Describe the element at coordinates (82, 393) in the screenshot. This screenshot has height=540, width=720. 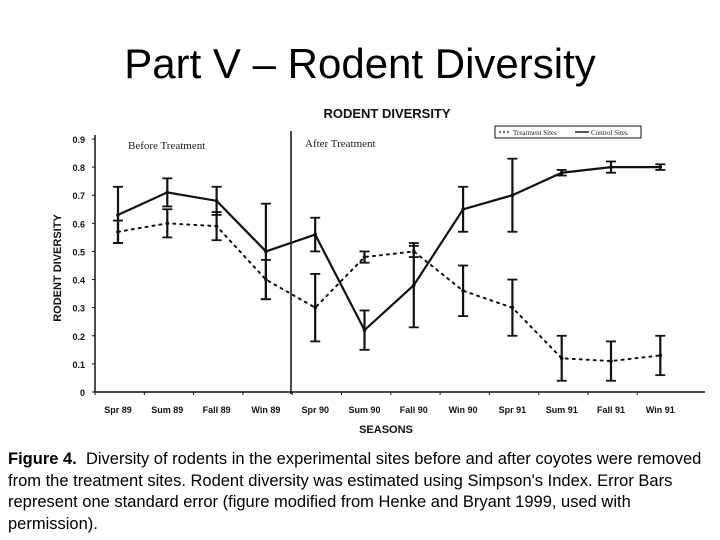
I see `y-tick-label: 0` at that location.